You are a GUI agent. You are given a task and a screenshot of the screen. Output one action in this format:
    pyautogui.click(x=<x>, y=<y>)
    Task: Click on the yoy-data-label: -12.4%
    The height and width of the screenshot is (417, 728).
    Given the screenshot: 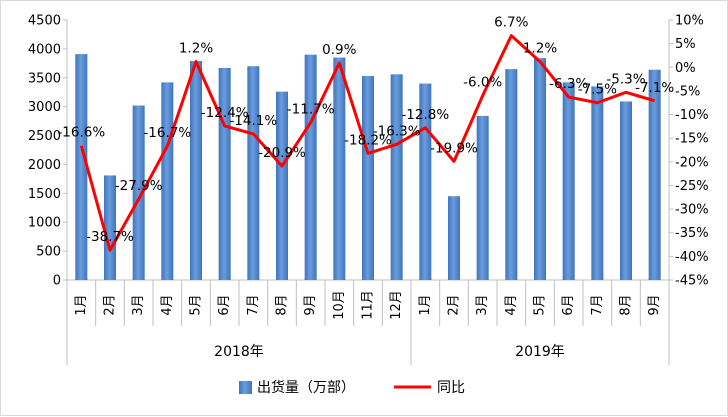 What is the action you would take?
    pyautogui.click(x=225, y=113)
    